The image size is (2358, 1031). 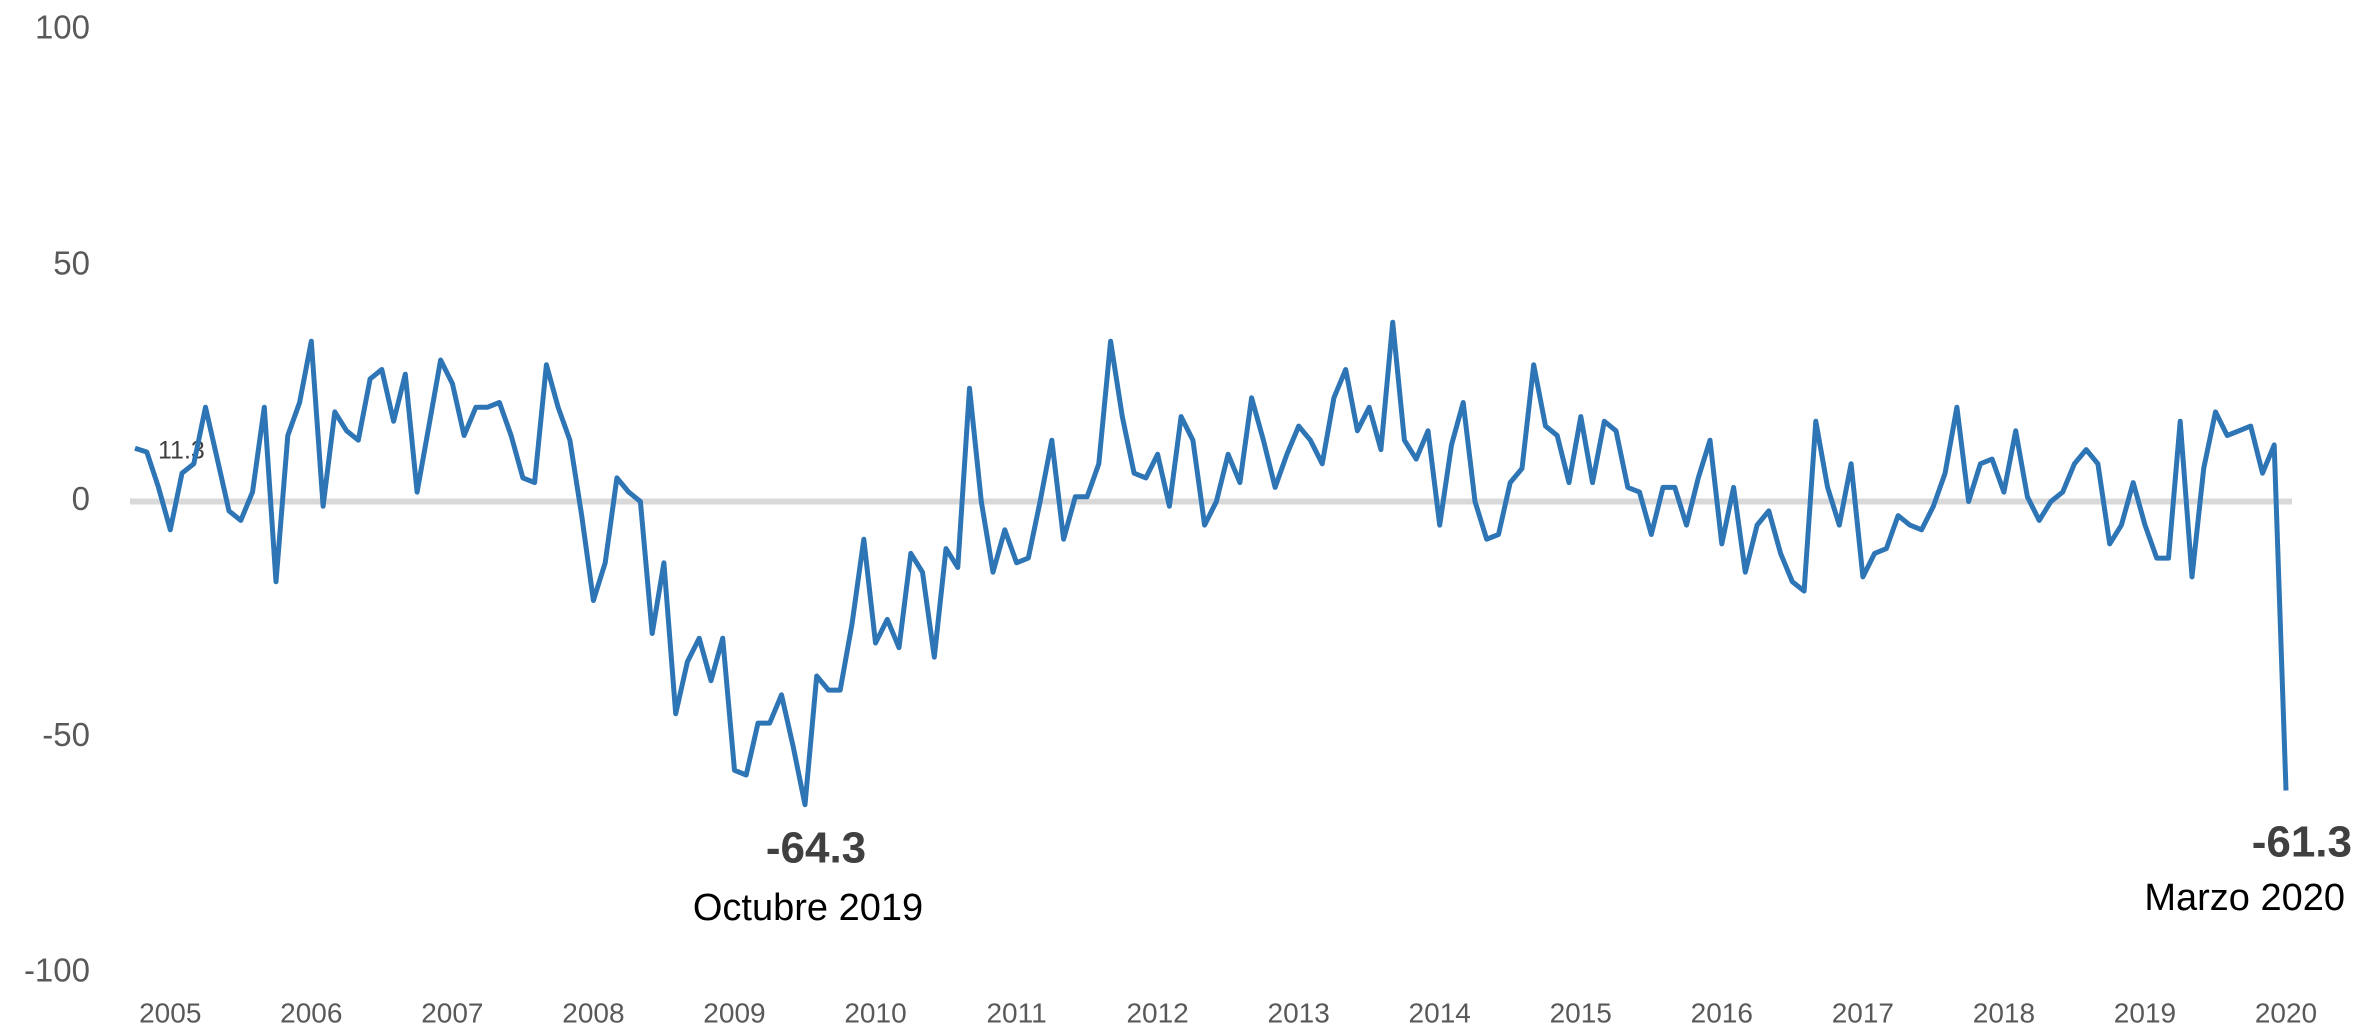 I want to click on x-tick-label: 2009, so click(x=734, y=1012).